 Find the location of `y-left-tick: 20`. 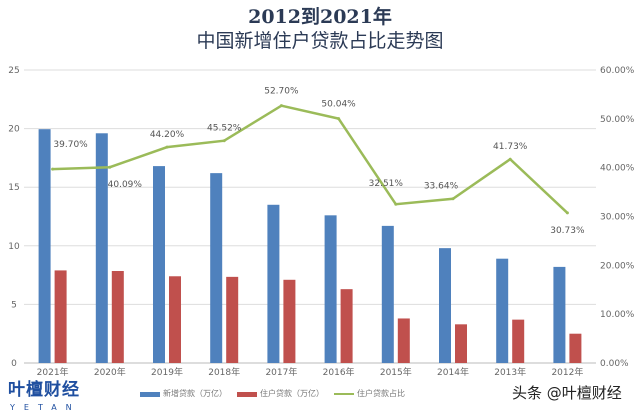

y-left-tick: 20 is located at coordinates (14, 130).